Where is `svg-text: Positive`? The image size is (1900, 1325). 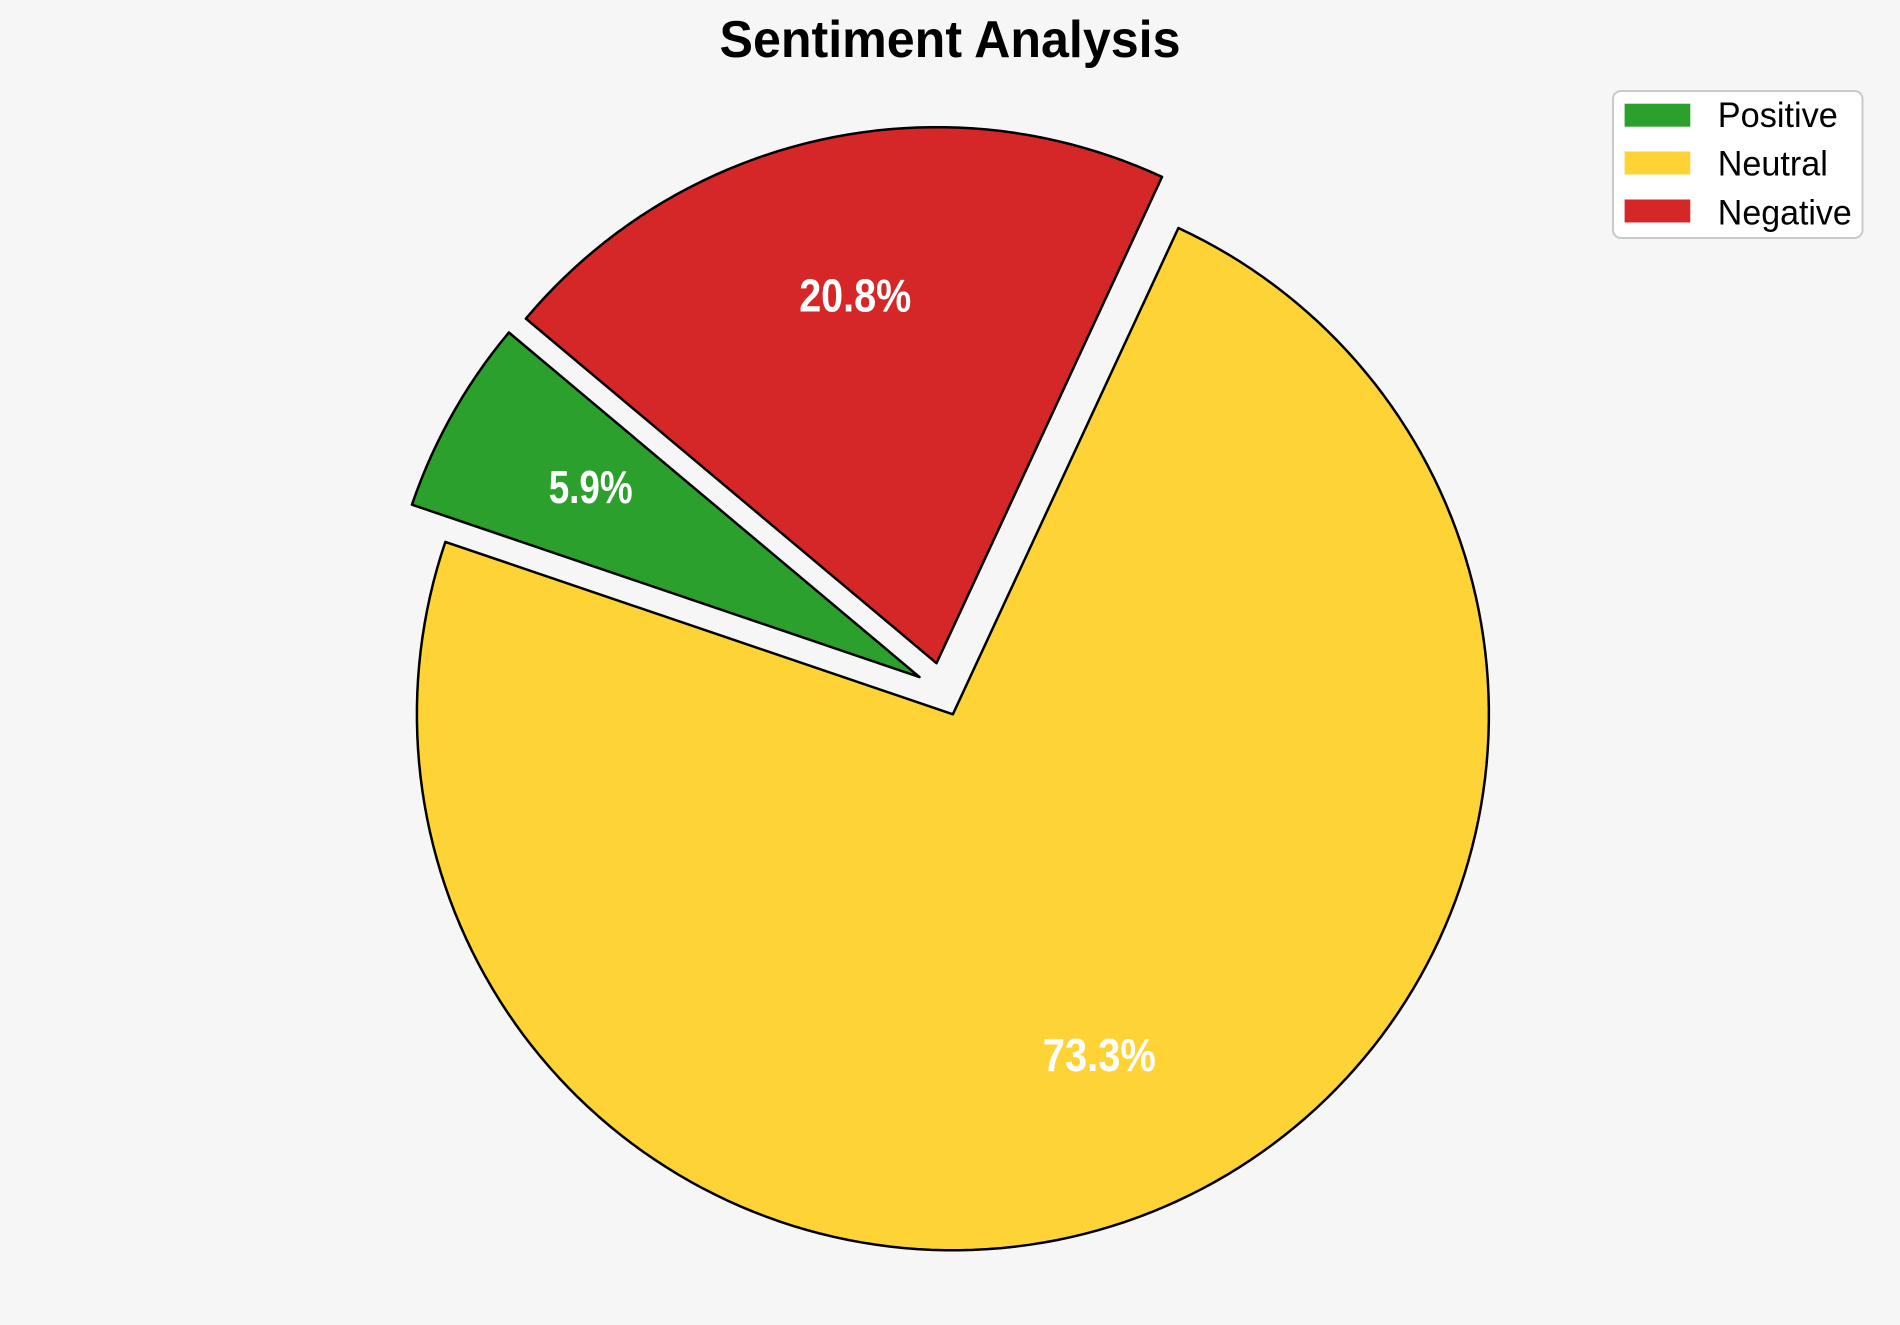
svg-text: Positive is located at coordinates (1778, 115).